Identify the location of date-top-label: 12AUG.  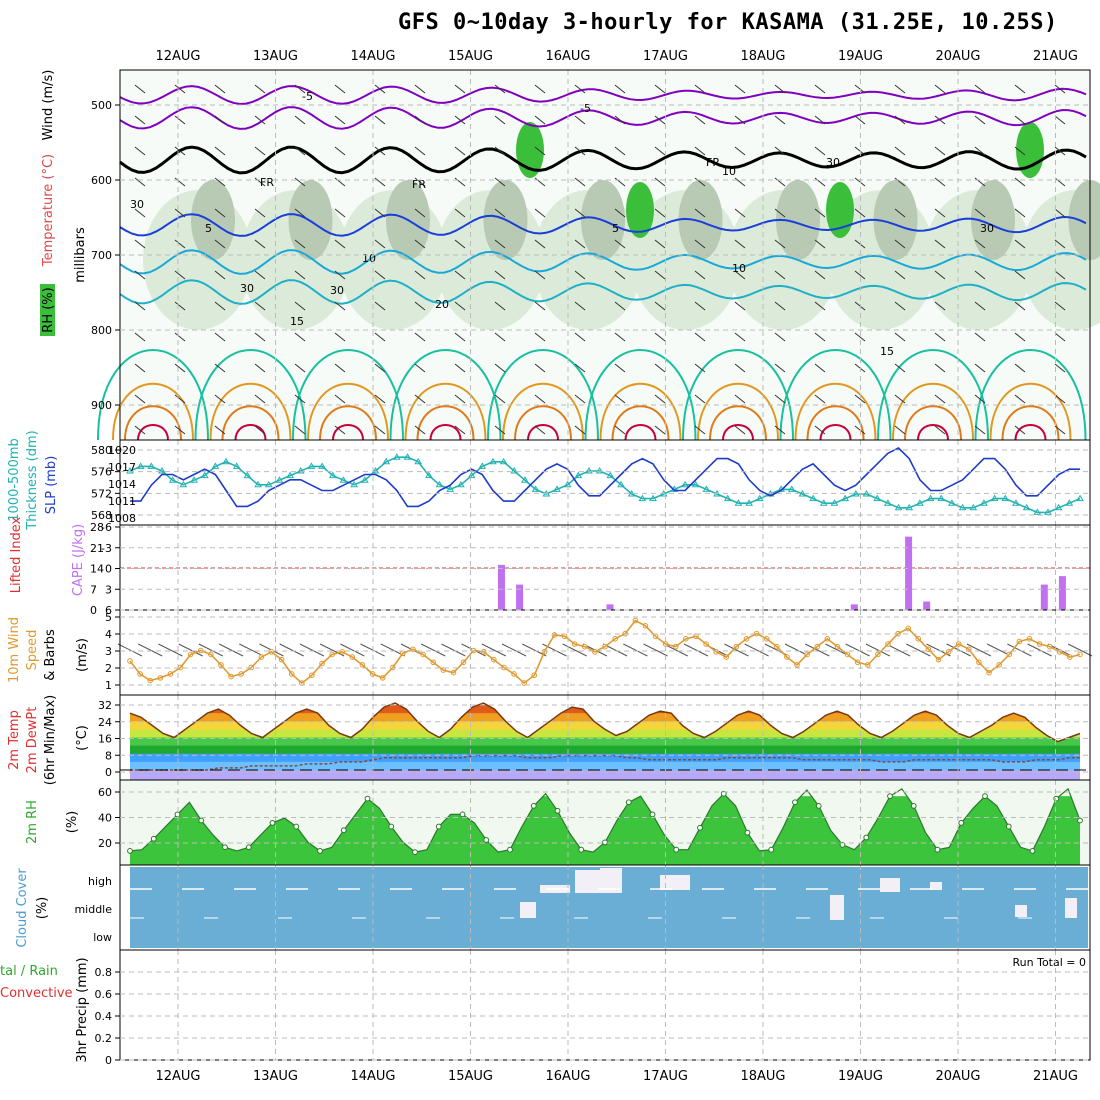
(177, 56).